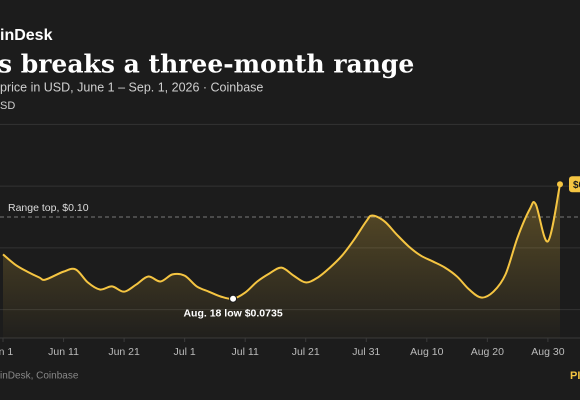 This screenshot has height=400, width=580. What do you see at coordinates (26, 35) in the screenshot?
I see `brand: inDesk` at bounding box center [26, 35].